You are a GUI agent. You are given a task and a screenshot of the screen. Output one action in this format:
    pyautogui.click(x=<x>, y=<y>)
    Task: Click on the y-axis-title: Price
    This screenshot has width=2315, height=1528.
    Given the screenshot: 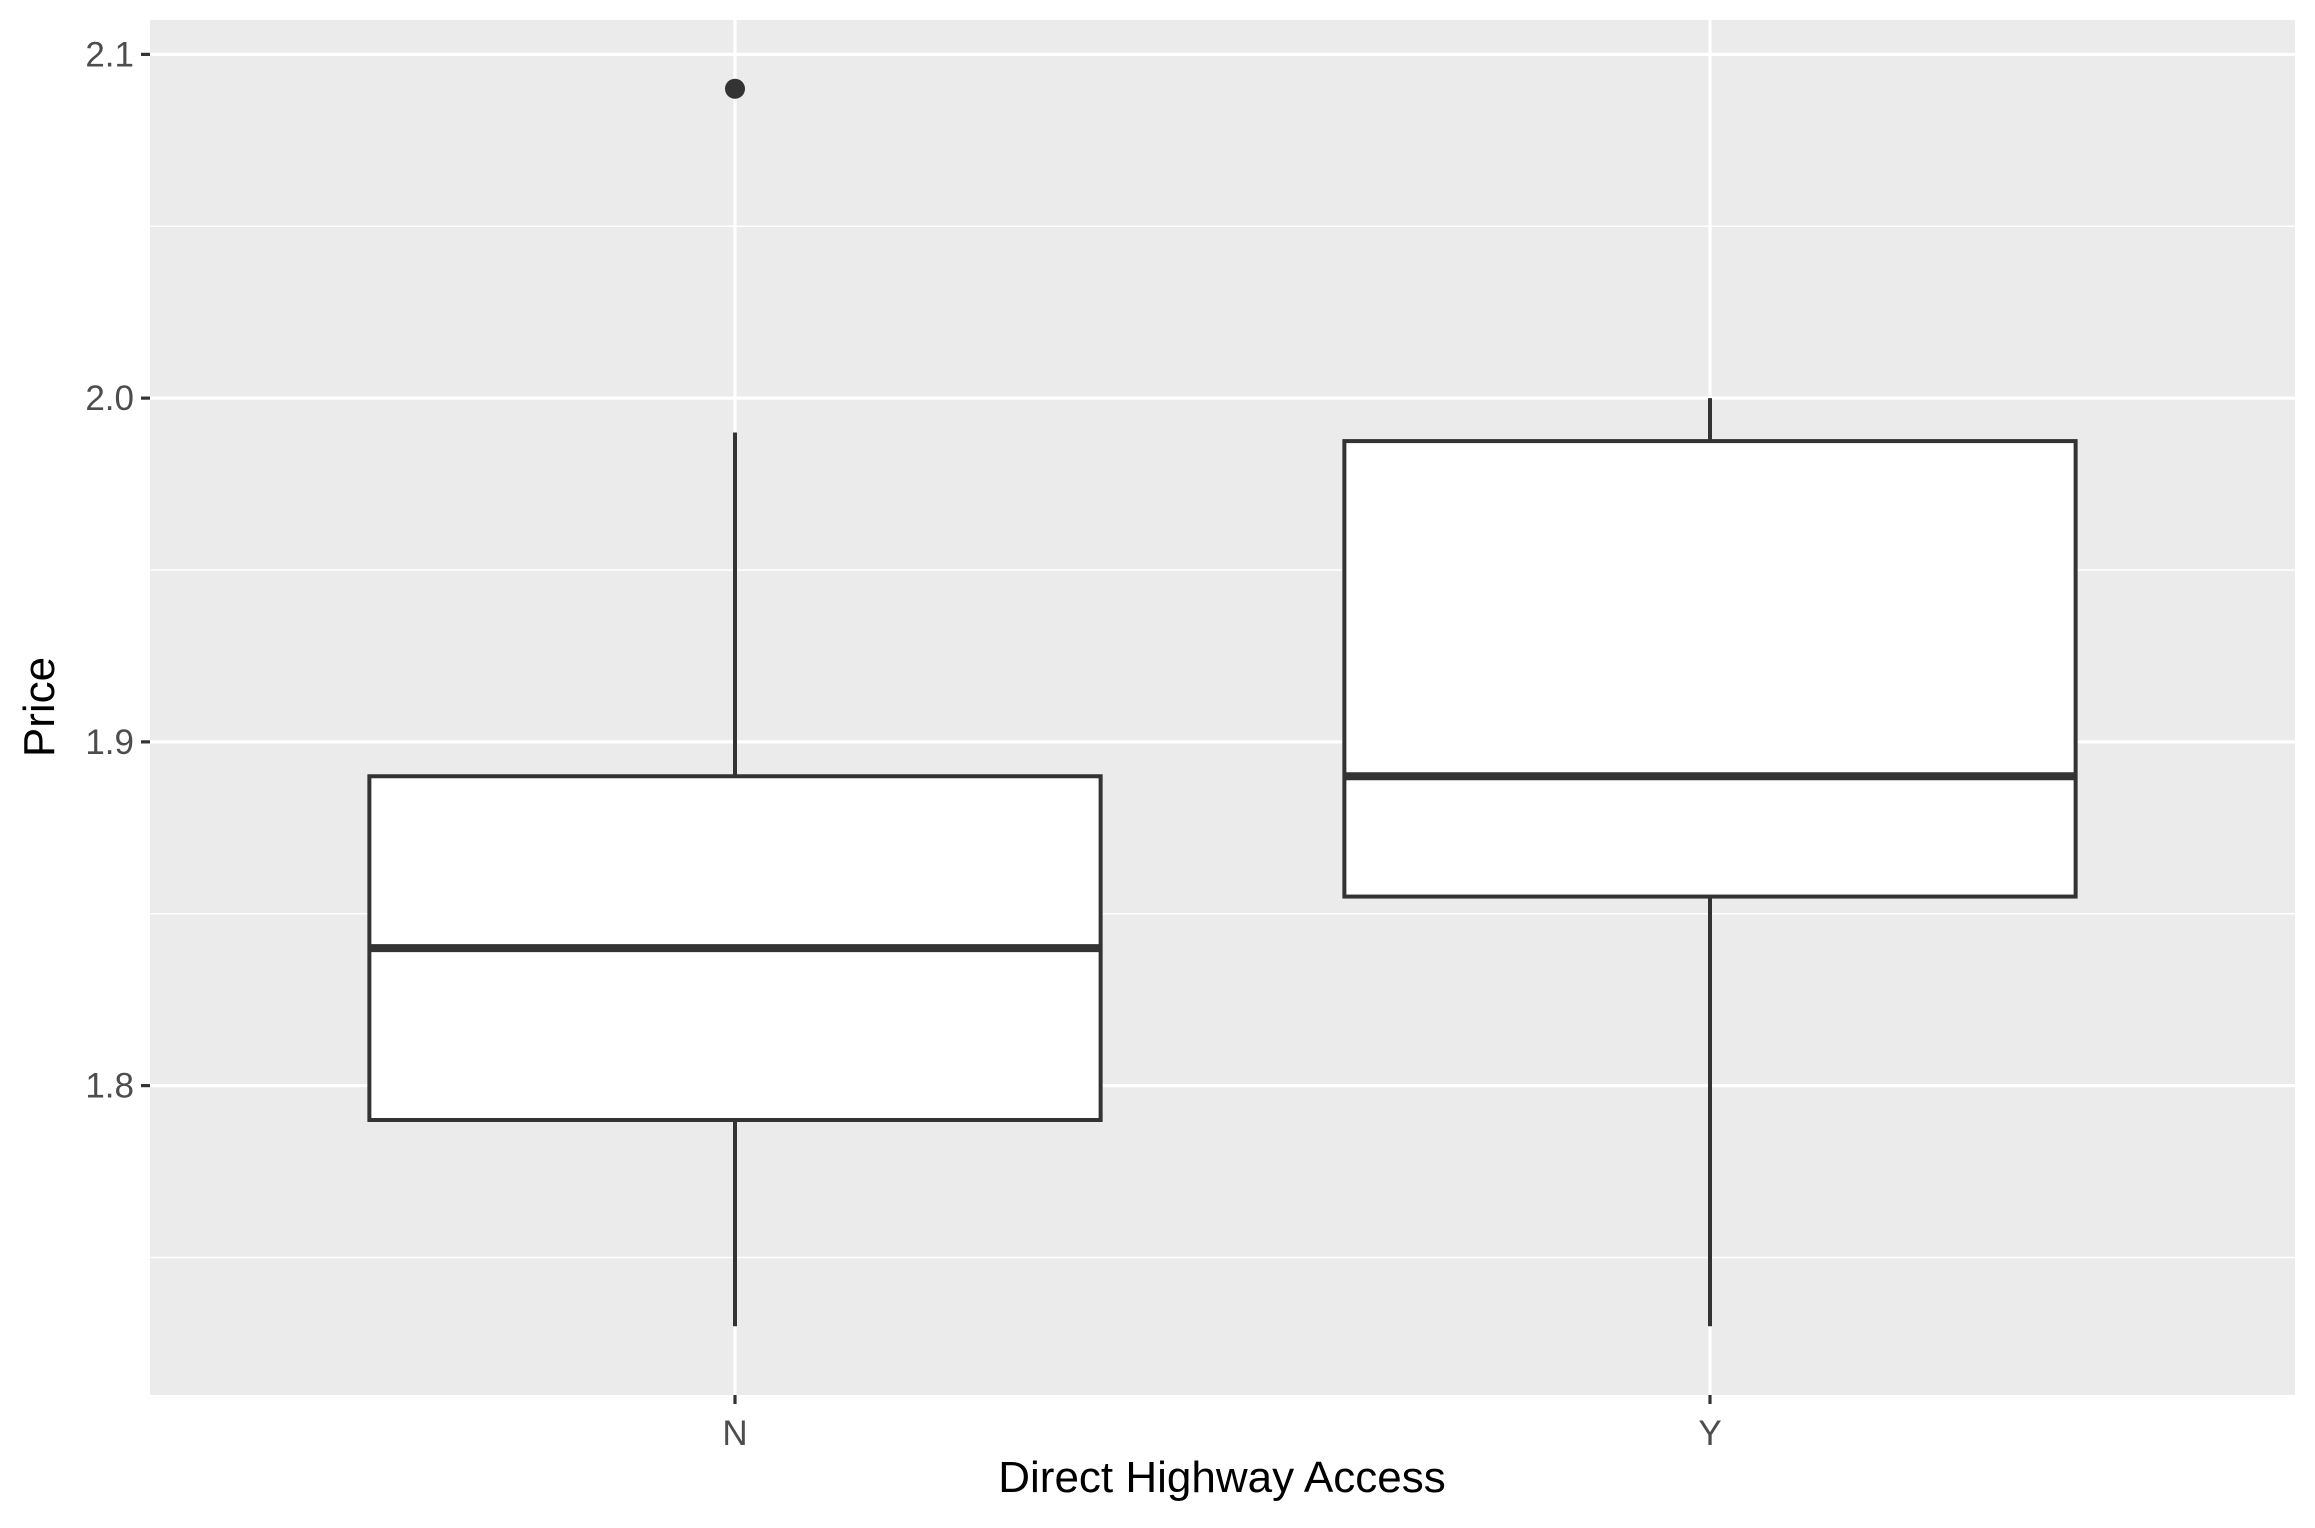 What is the action you would take?
    pyautogui.click(x=39, y=707)
    